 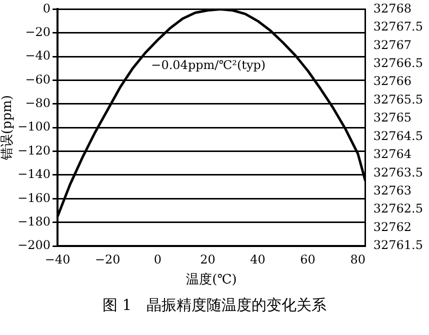 What do you see at coordinates (258, 259) in the screenshot?
I see `x-tick-label: 40` at bounding box center [258, 259].